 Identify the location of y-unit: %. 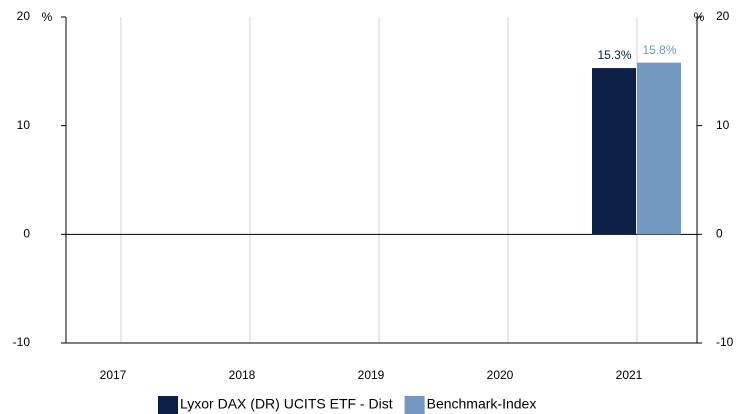
(47, 17).